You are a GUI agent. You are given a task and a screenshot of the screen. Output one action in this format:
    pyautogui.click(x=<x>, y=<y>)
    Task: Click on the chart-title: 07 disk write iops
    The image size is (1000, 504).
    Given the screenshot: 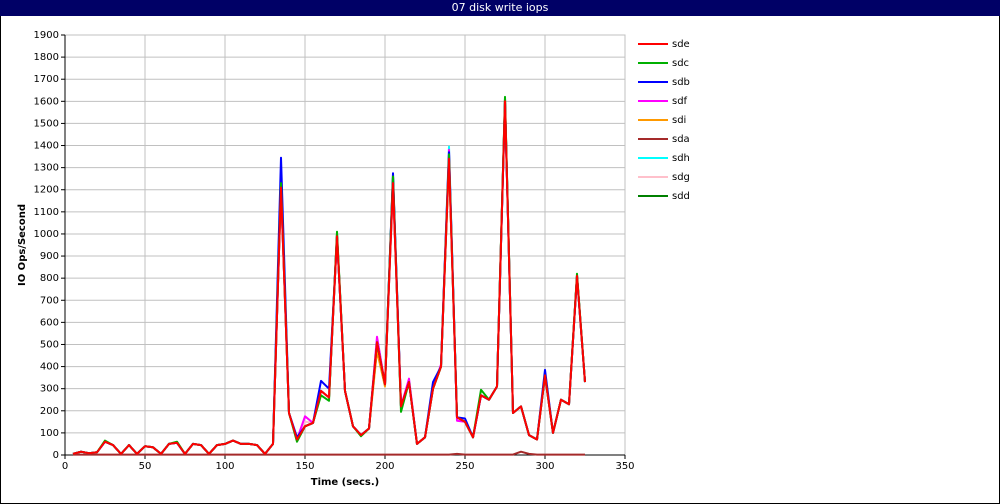 What is the action you would take?
    pyautogui.click(x=500, y=7)
    